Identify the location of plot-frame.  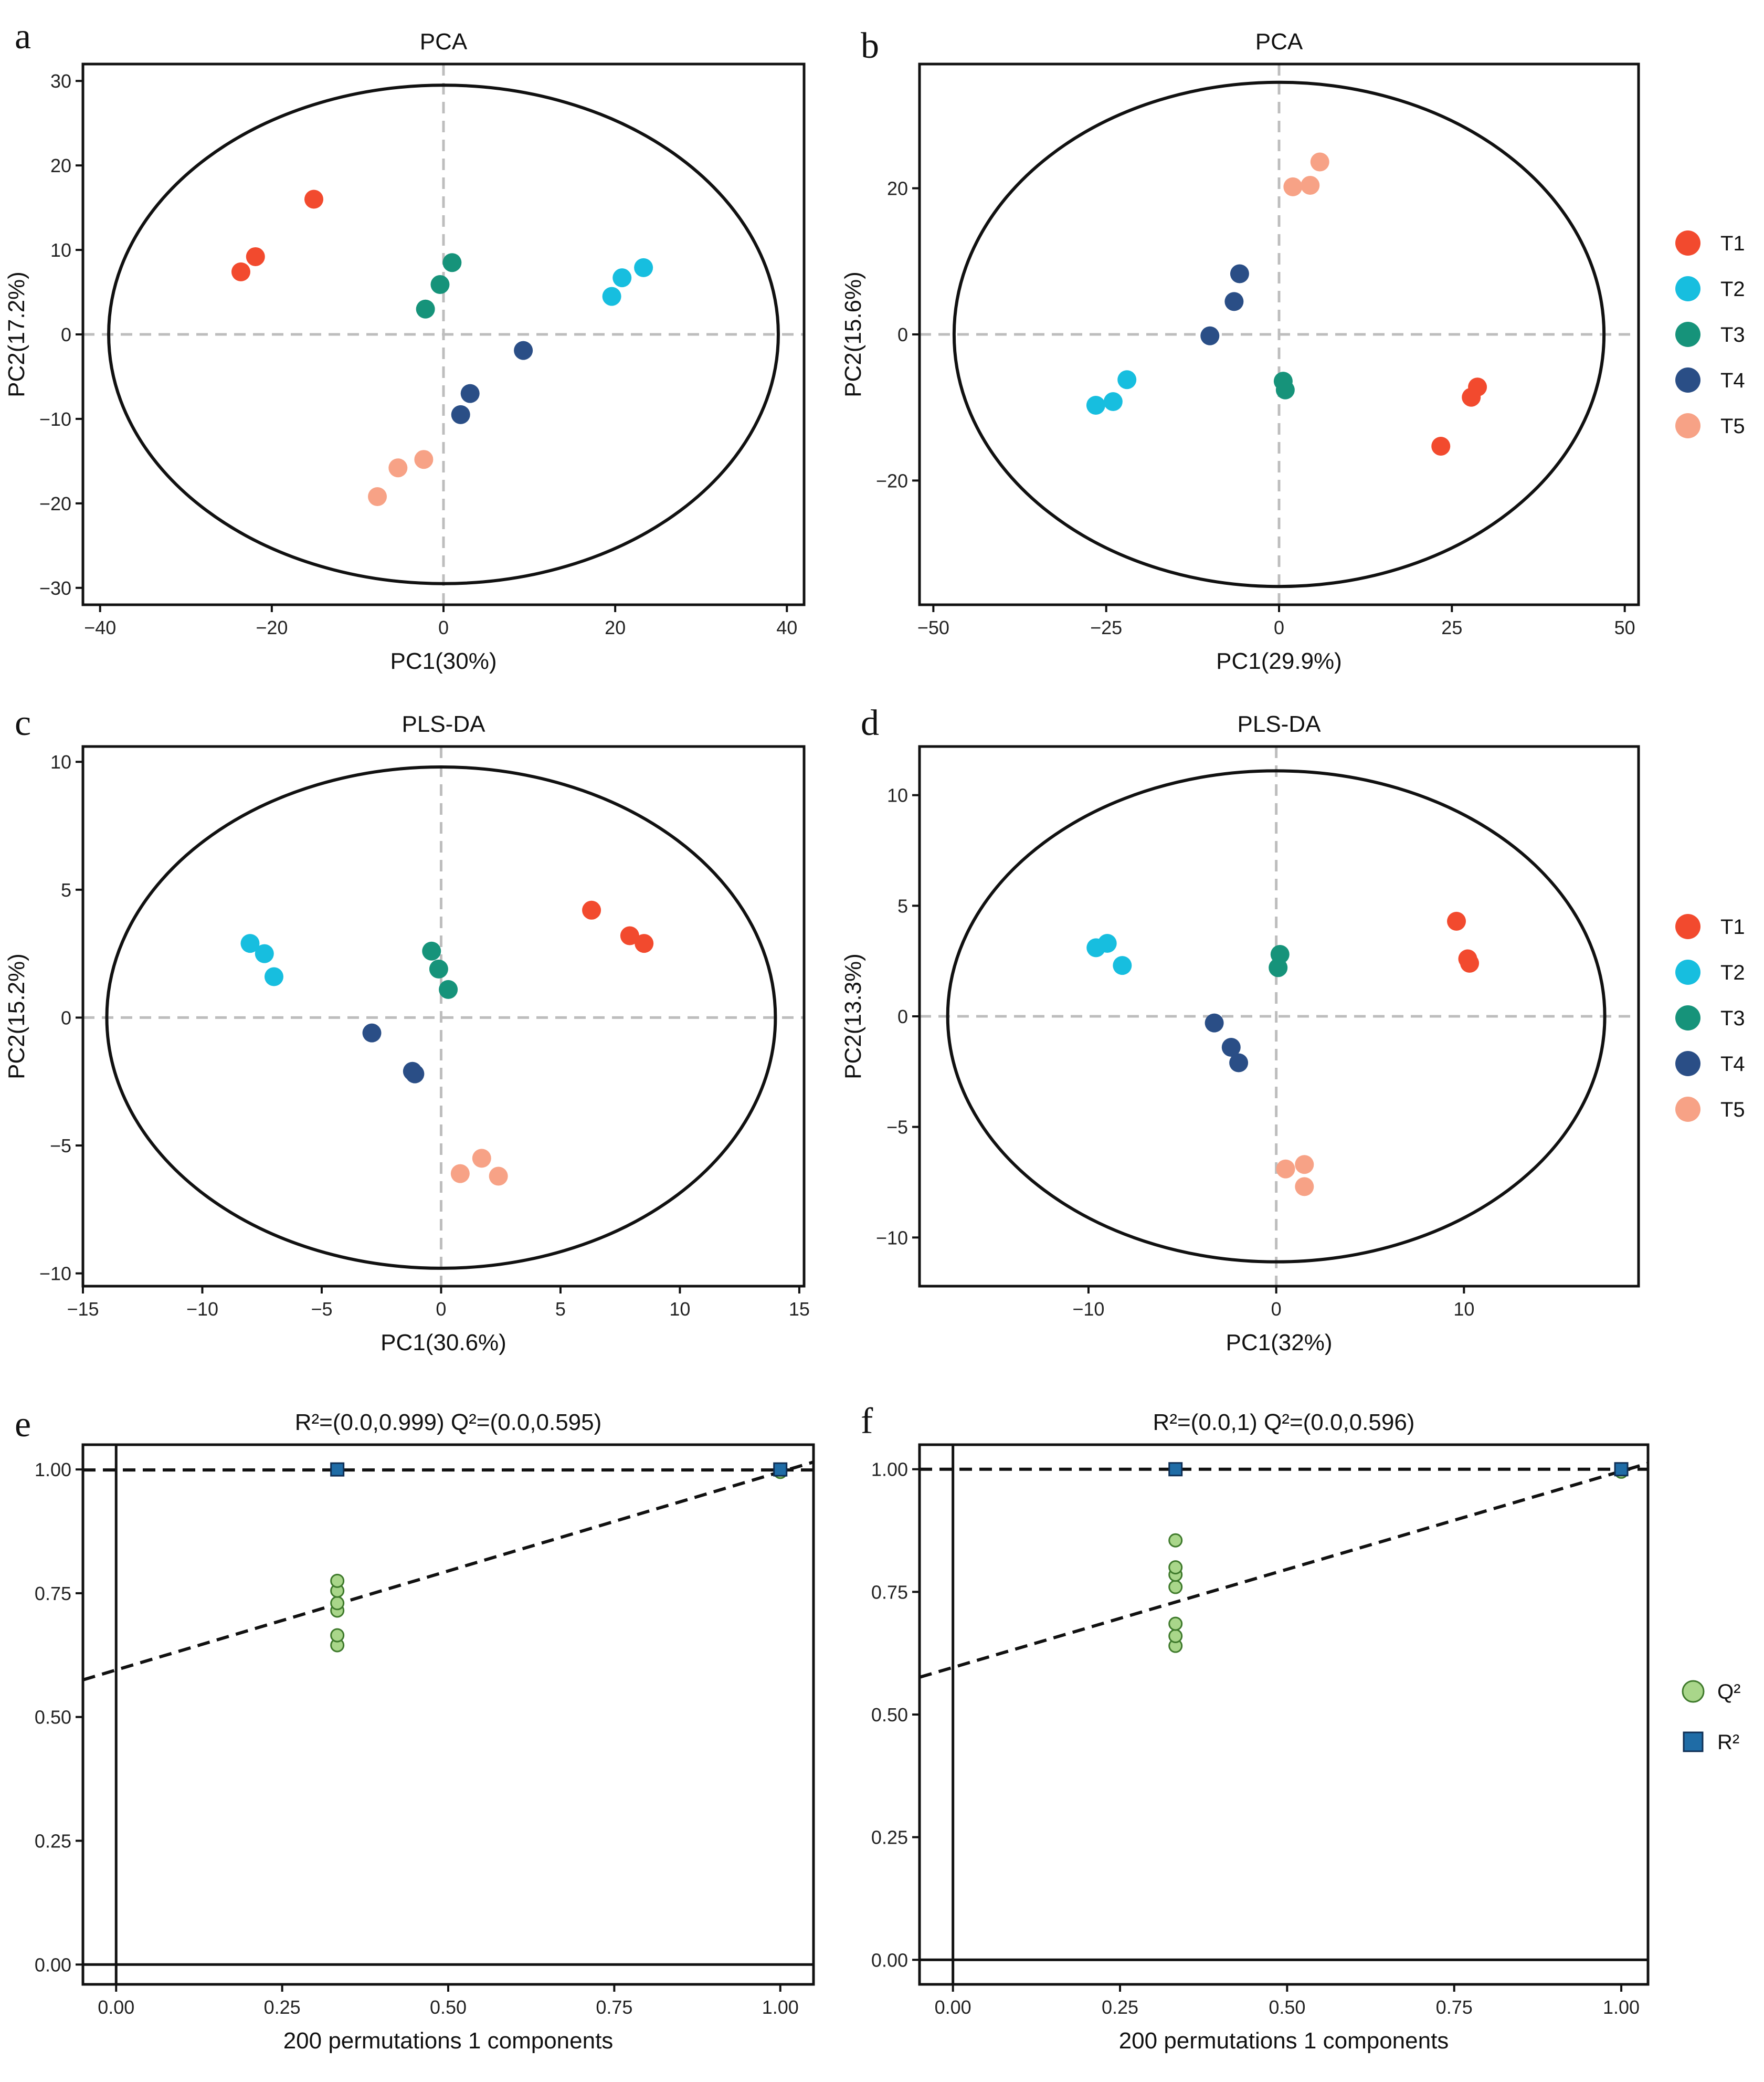
(1284, 1715).